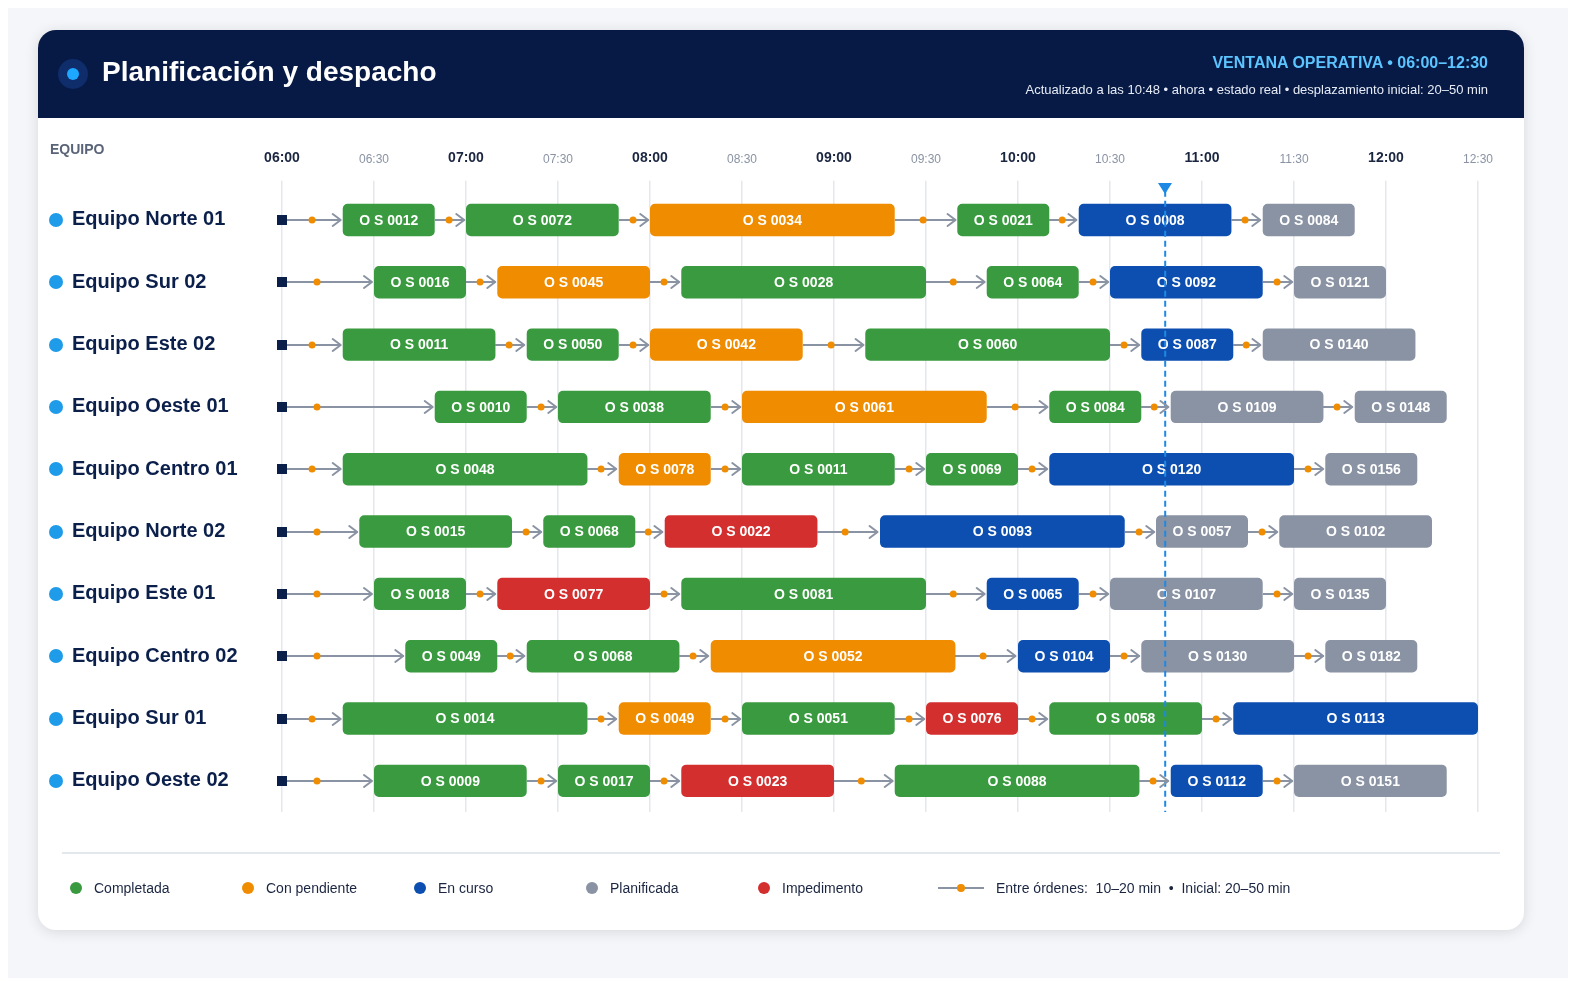 This screenshot has height=992, width=1586. Describe the element at coordinates (1202, 157) in the screenshot. I see `x-tick-label: 11:00` at that location.